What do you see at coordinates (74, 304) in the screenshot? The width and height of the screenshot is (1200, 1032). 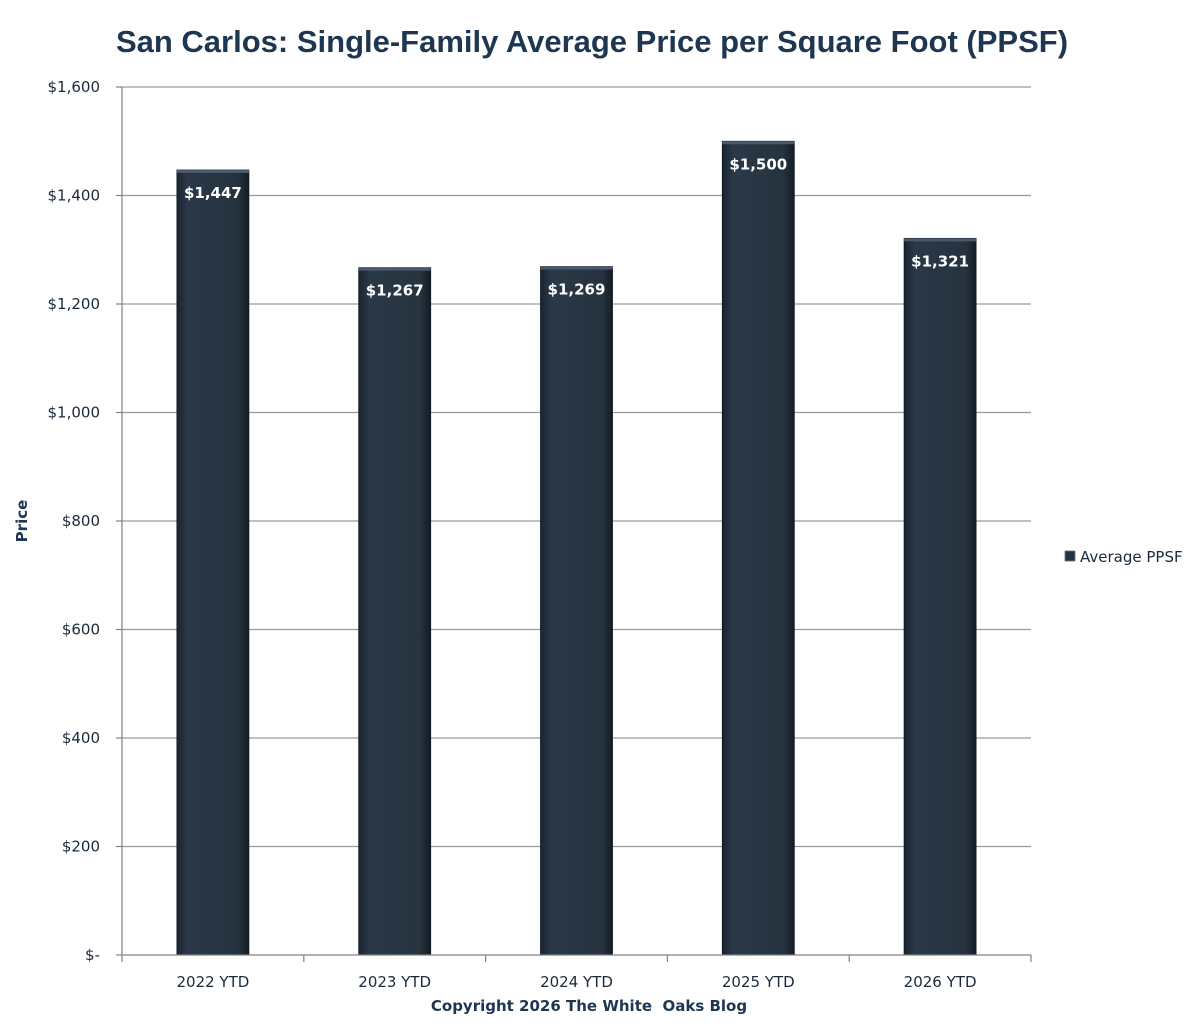 I see `y-tick-label: $1,200` at bounding box center [74, 304].